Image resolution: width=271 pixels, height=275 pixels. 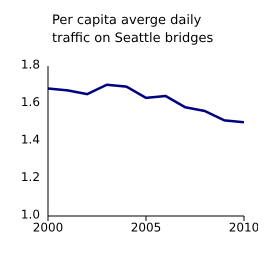 I want to click on y-tick-label: 1.6, so click(x=30, y=102).